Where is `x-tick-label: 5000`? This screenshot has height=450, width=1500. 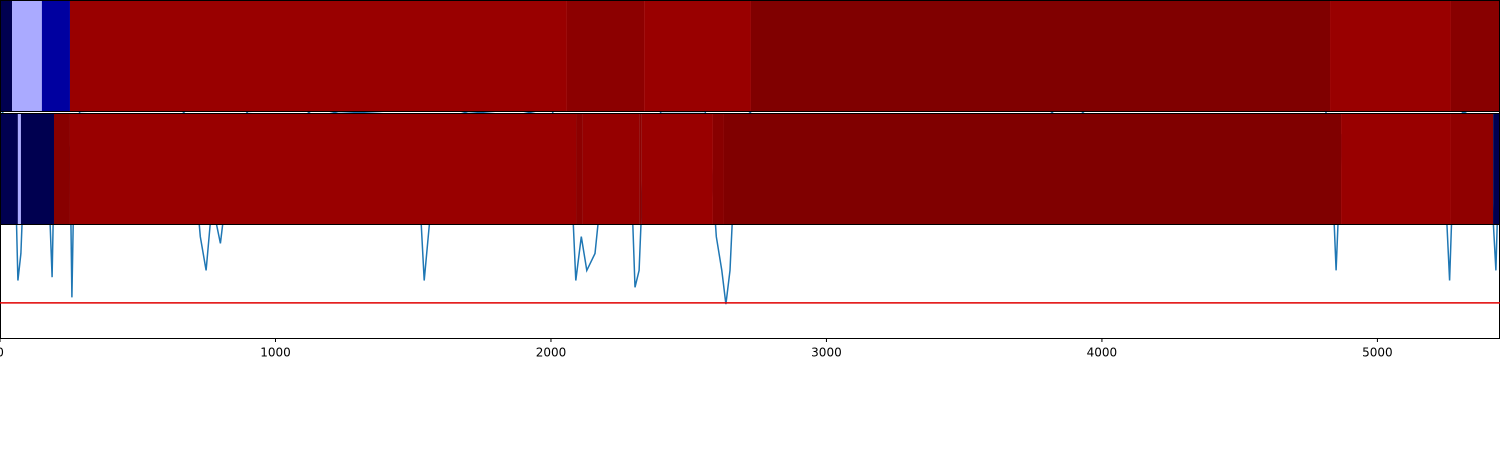 x-tick-label: 5000 is located at coordinates (1377, 353).